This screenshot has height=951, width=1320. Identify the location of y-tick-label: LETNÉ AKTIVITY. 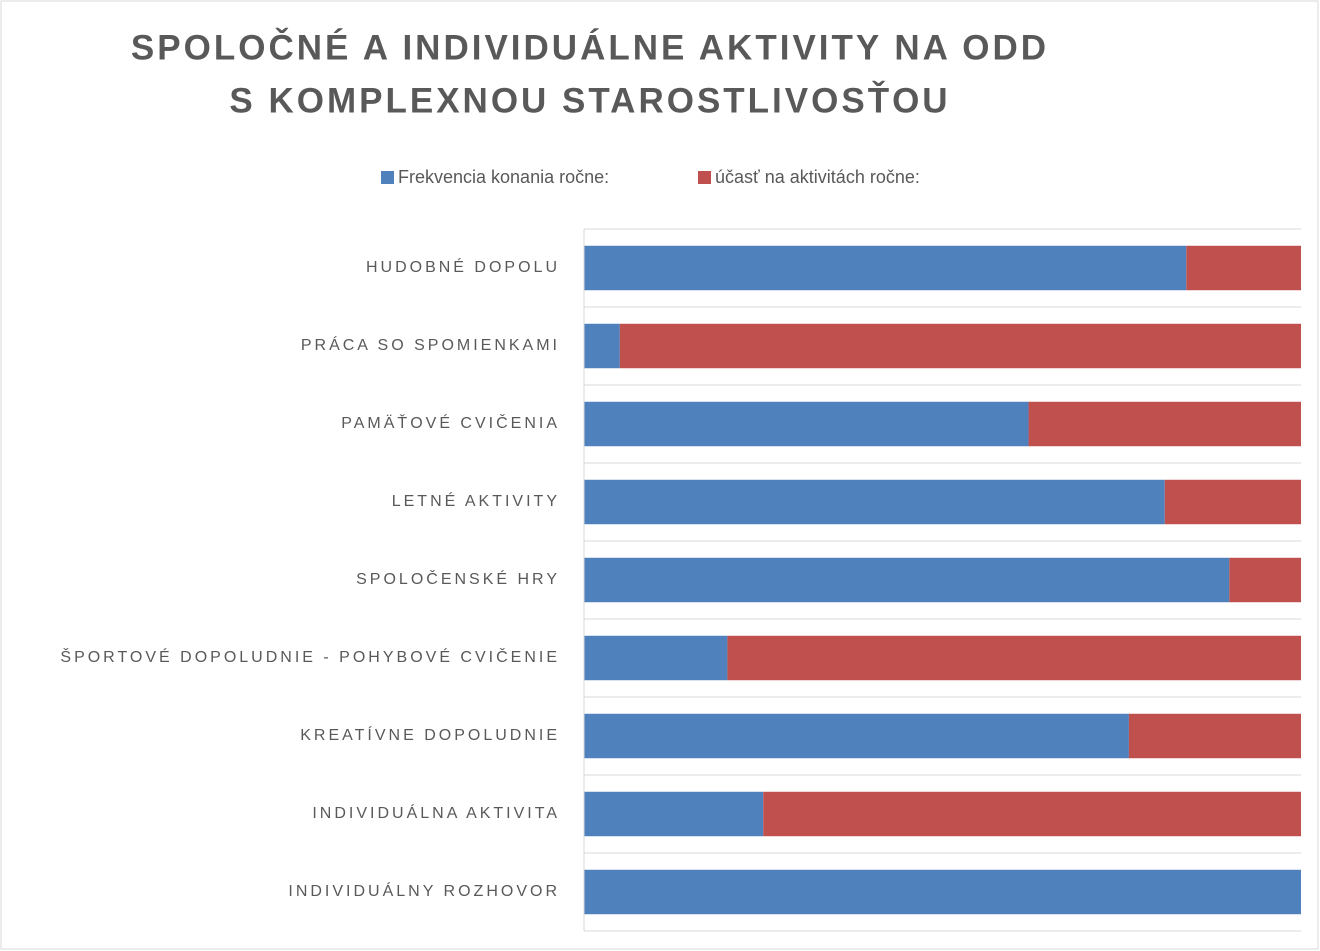
(476, 500).